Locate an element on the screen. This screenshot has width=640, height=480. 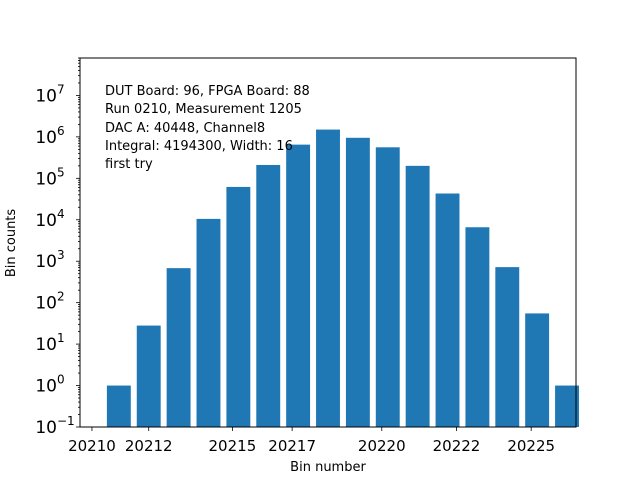
y-tick-exponent: 2 is located at coordinates (61, 297).